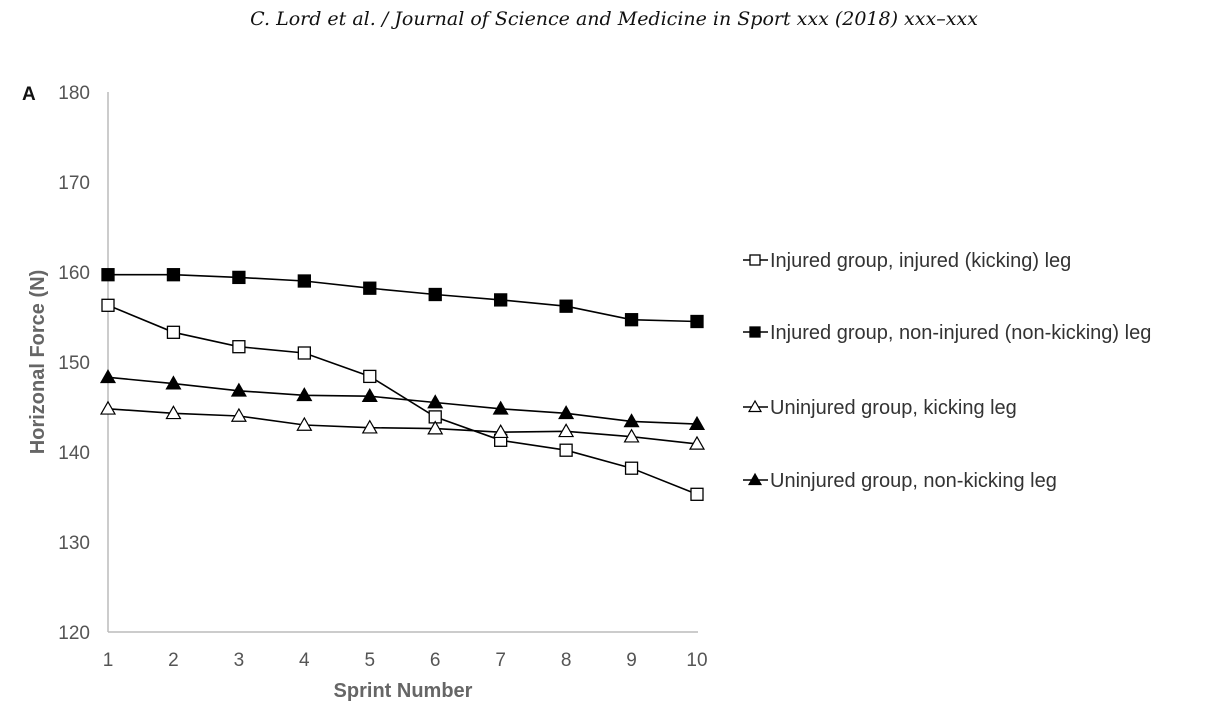 The height and width of the screenshot is (706, 1228). What do you see at coordinates (38, 362) in the screenshot?
I see `y-axis-title: Horizonal Force (N)` at bounding box center [38, 362].